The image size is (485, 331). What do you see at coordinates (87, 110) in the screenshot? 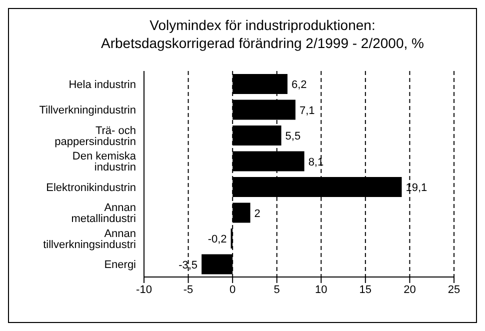
I see `y-tick-label: Tillverkningindustrin` at bounding box center [87, 110].